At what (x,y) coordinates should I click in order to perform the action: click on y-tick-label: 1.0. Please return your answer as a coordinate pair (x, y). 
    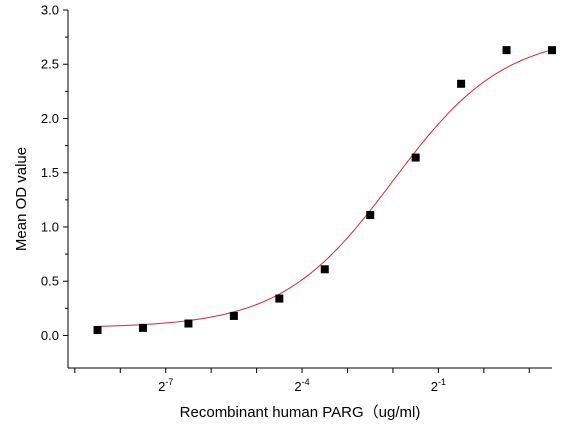
    Looking at the image, I should click on (50, 226).